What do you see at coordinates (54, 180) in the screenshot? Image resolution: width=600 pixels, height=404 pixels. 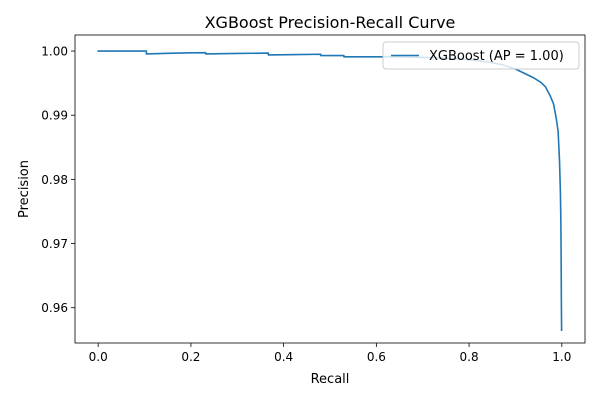 I see `y-tick-label: 0.98` at bounding box center [54, 180].